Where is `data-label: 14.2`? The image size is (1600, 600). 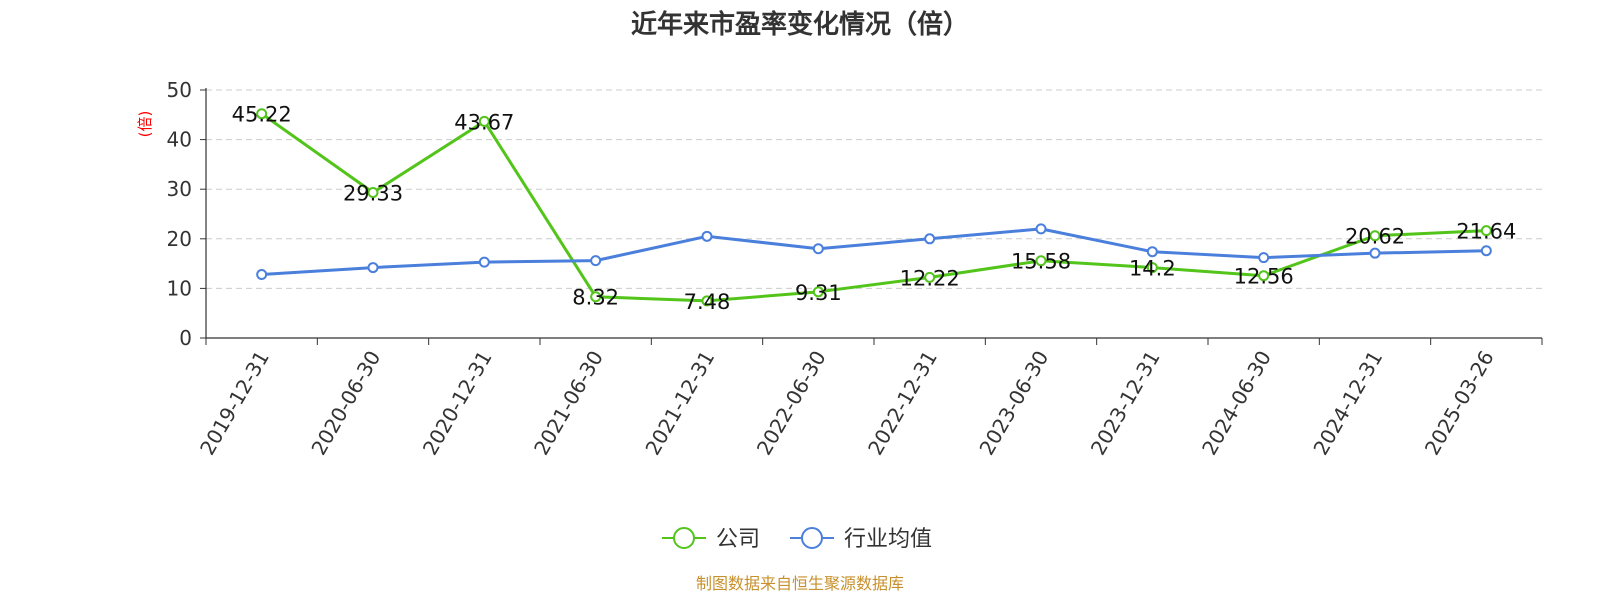
data-label: 14.2 is located at coordinates (1152, 269).